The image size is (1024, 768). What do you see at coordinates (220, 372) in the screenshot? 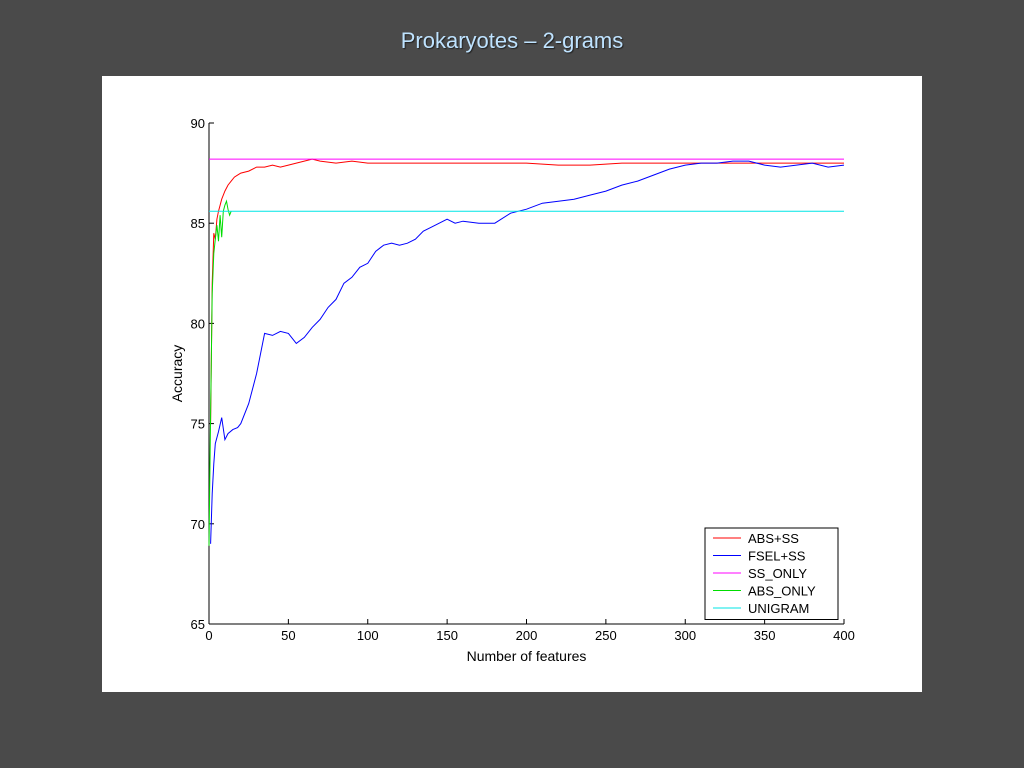
I see `series-line-abs-only` at bounding box center [220, 372].